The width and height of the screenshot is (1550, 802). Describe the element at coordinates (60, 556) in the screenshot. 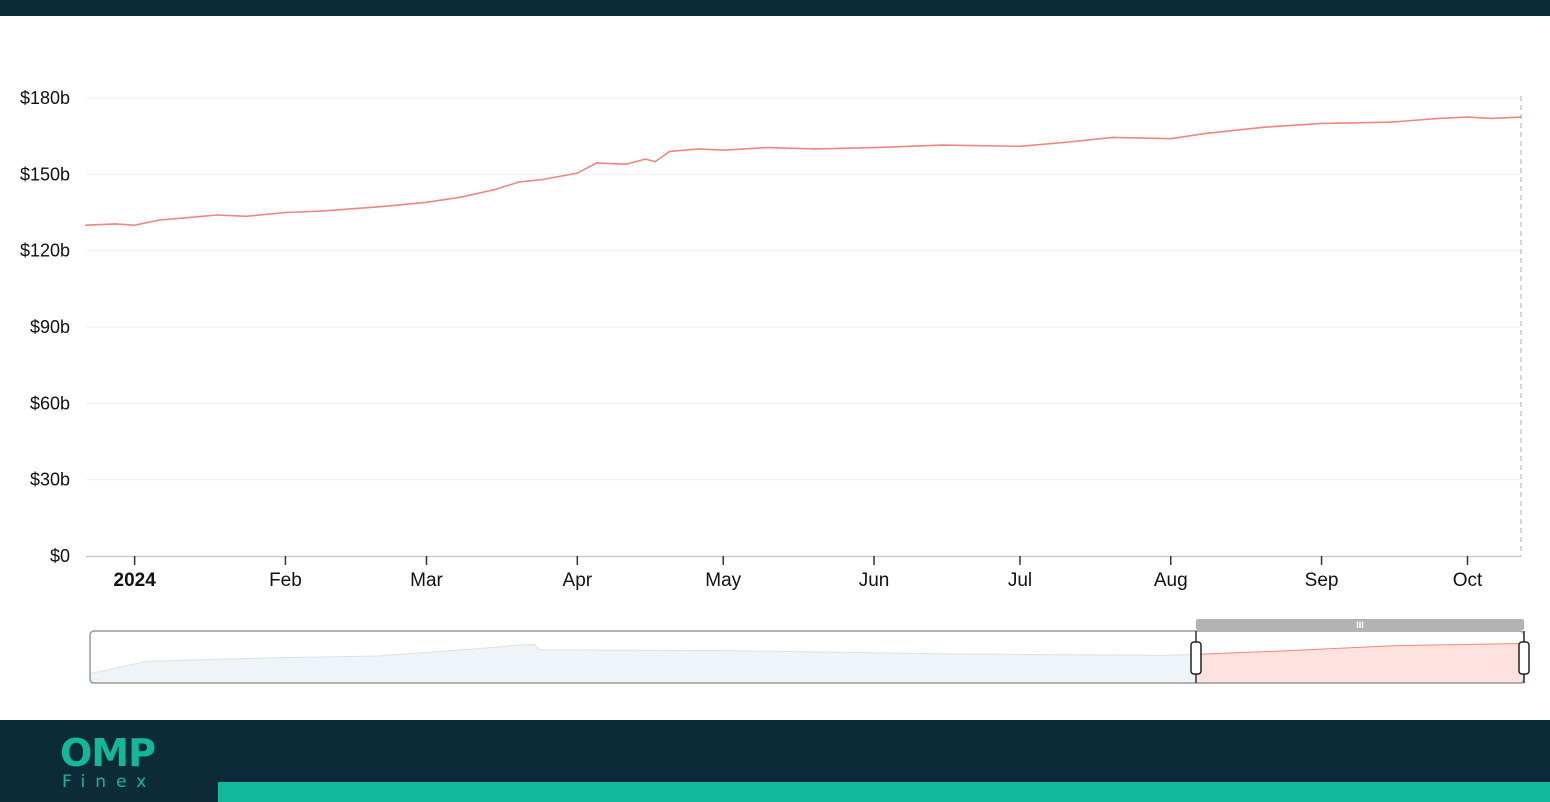

I see `y-tick-label: $0` at that location.